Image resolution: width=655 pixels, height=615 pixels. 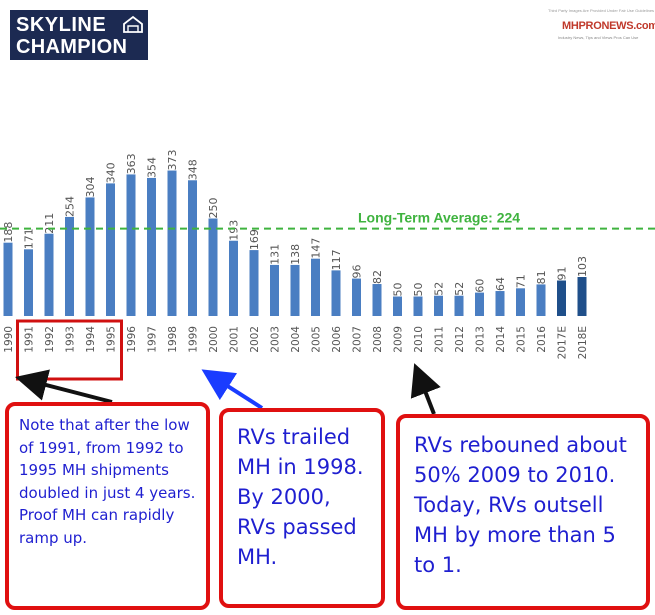 What do you see at coordinates (296, 339) in the screenshot?
I see `x-tick-label-2004: 2004` at bounding box center [296, 339].